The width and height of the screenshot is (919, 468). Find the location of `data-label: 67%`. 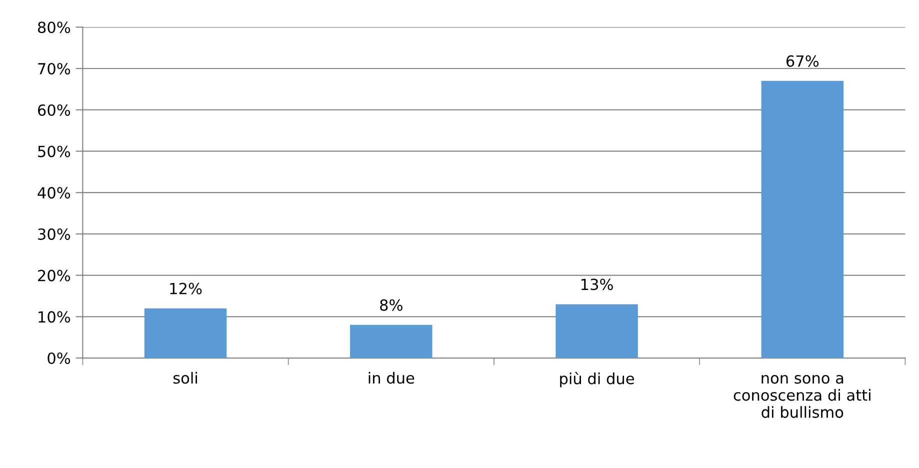

data-label: 67% is located at coordinates (802, 61).